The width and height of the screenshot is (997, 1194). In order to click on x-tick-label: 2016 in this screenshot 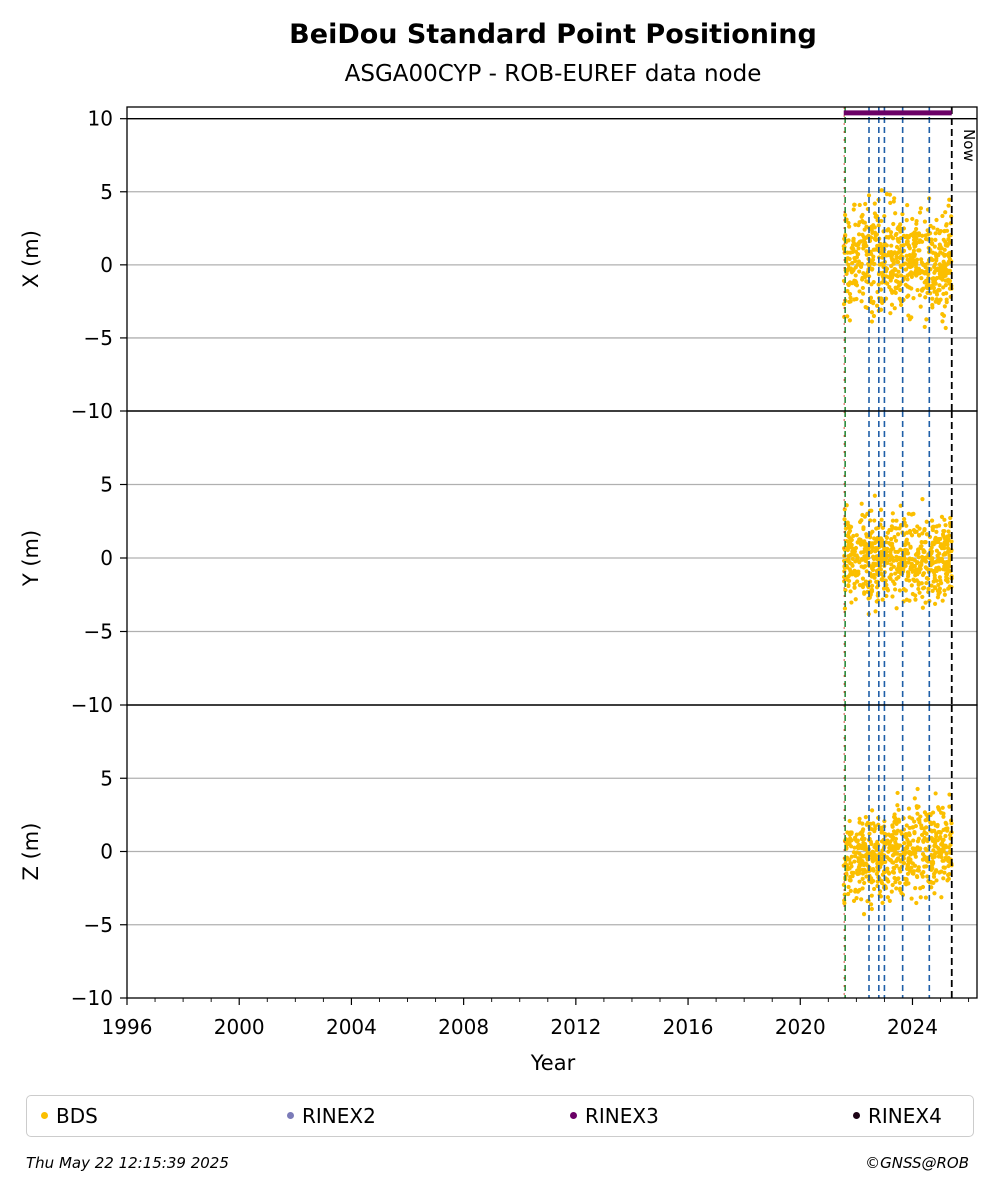, I will do `click(688, 1027)`.